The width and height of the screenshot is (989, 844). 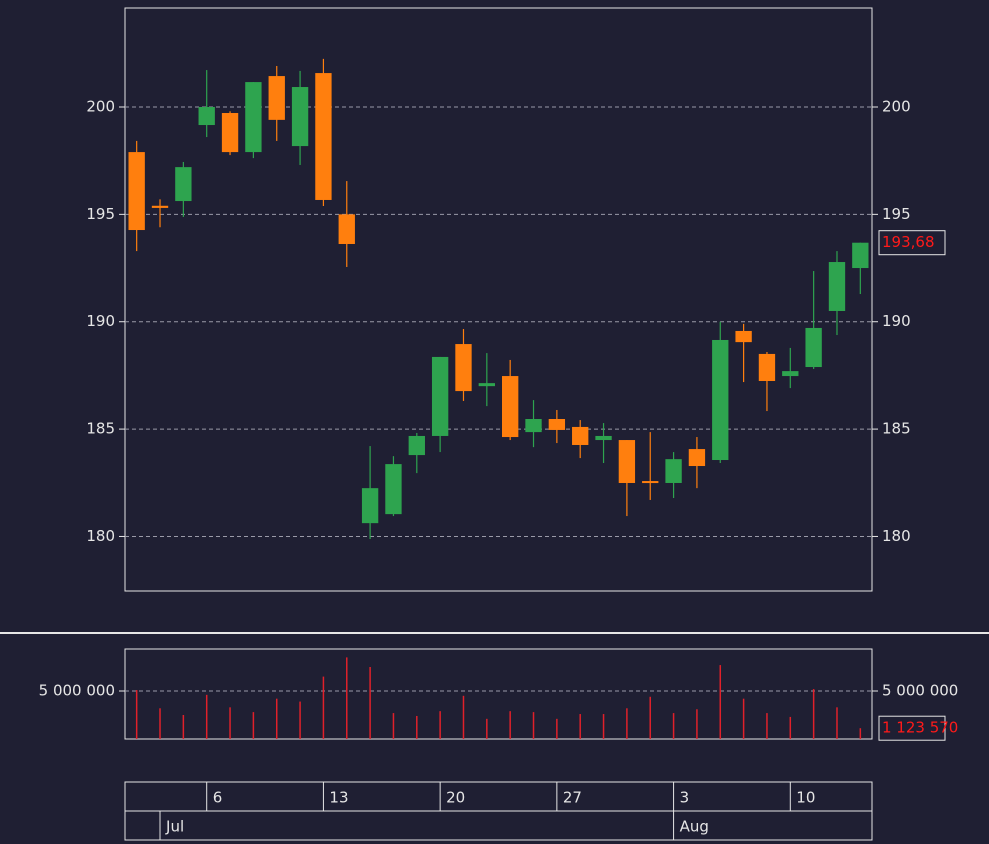 I want to click on y2-tick-label: 180, so click(x=896, y=536).